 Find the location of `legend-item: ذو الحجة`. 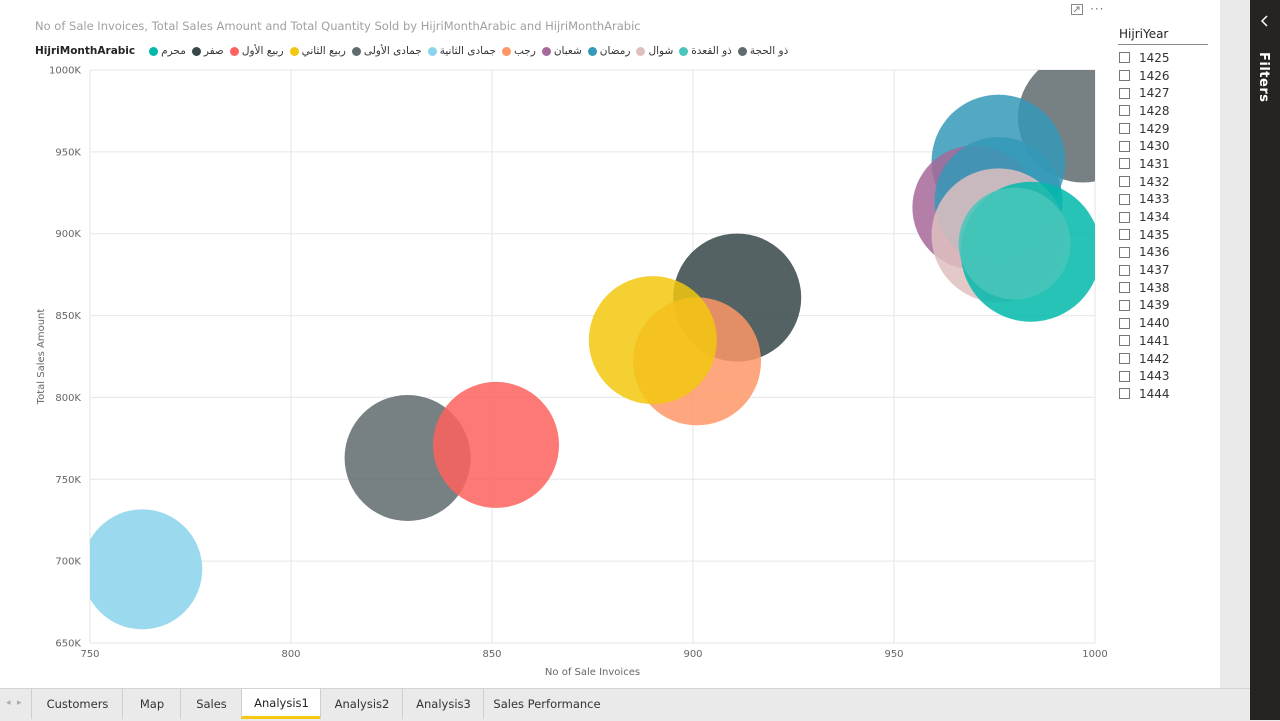

legend-item: ذو الحجة is located at coordinates (762, 51).